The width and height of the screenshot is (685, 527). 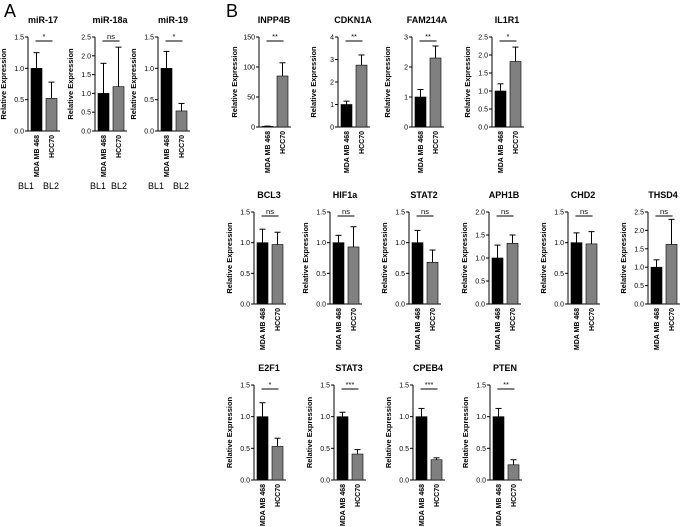 What do you see at coordinates (274, 20) in the screenshot?
I see `chart-title: INPP4B` at bounding box center [274, 20].